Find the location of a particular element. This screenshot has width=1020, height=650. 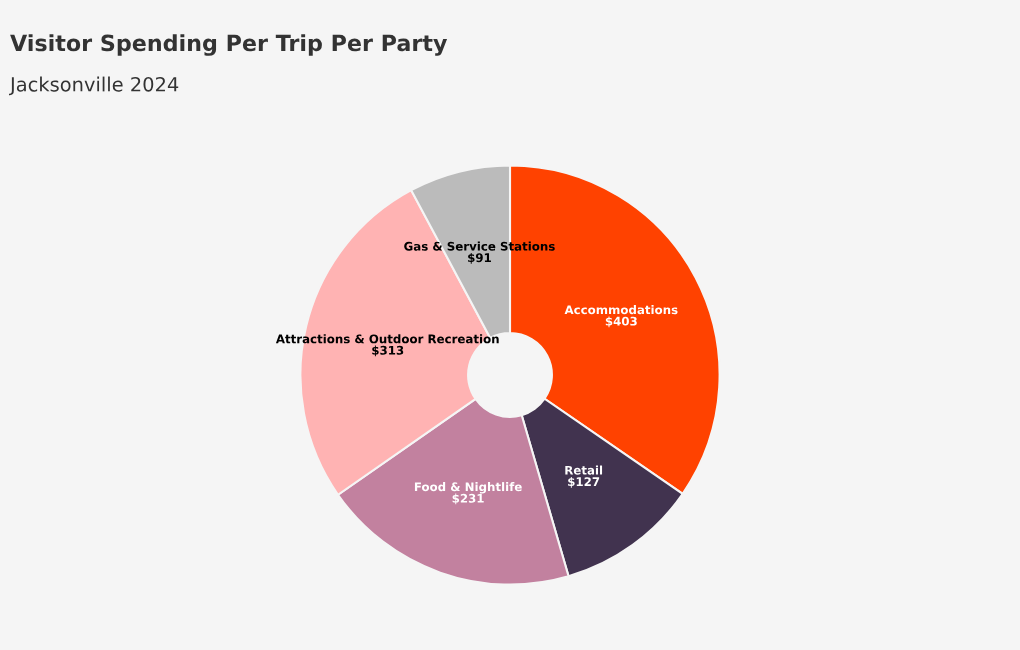

data-label: $403 is located at coordinates (621, 322).